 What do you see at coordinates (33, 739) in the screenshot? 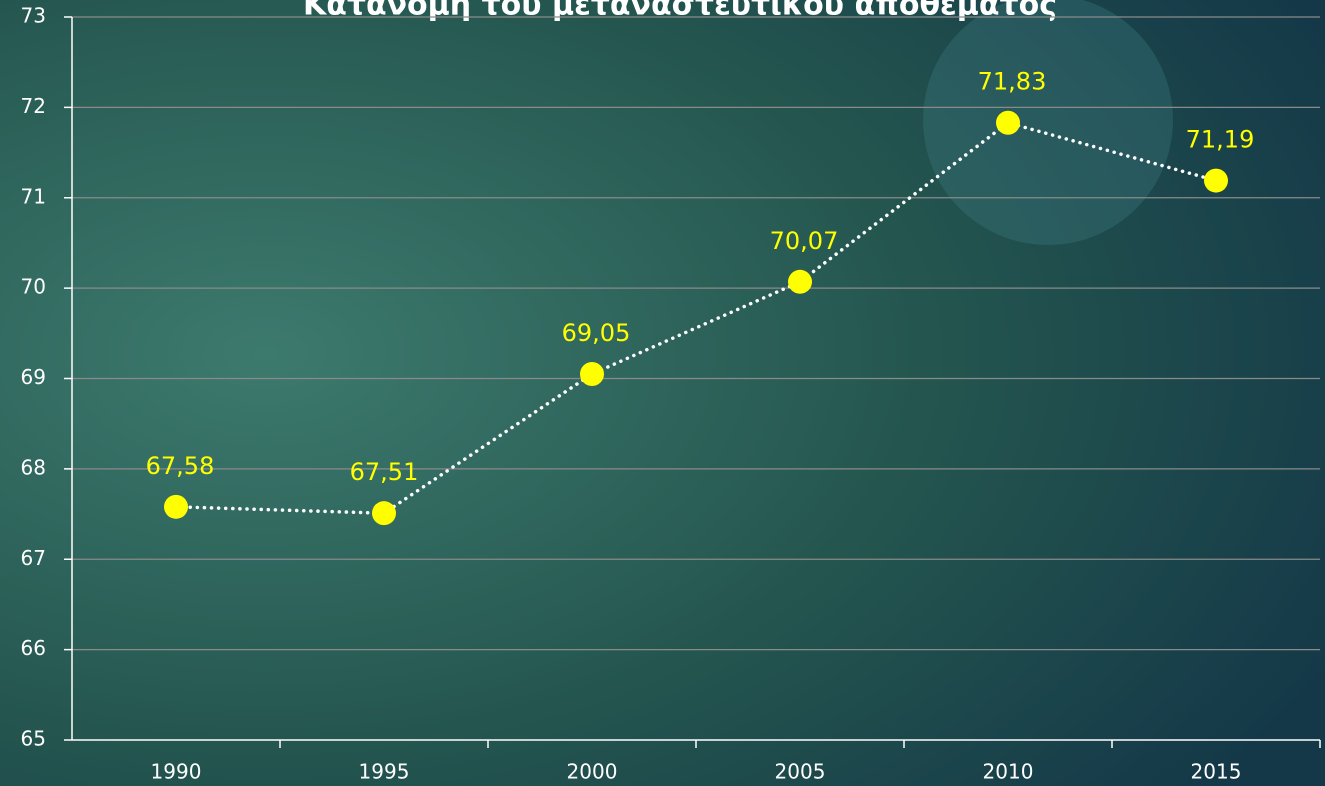
I see `y-tick-label: 65` at bounding box center [33, 739].